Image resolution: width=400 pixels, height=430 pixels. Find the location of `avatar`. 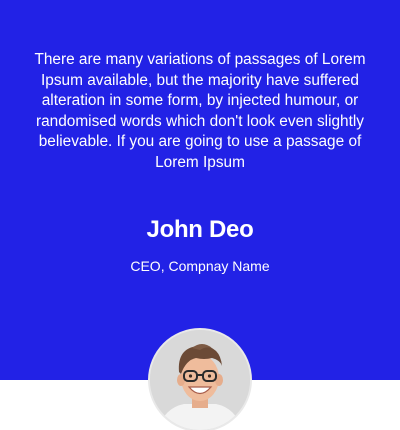

avatar is located at coordinates (200, 380).